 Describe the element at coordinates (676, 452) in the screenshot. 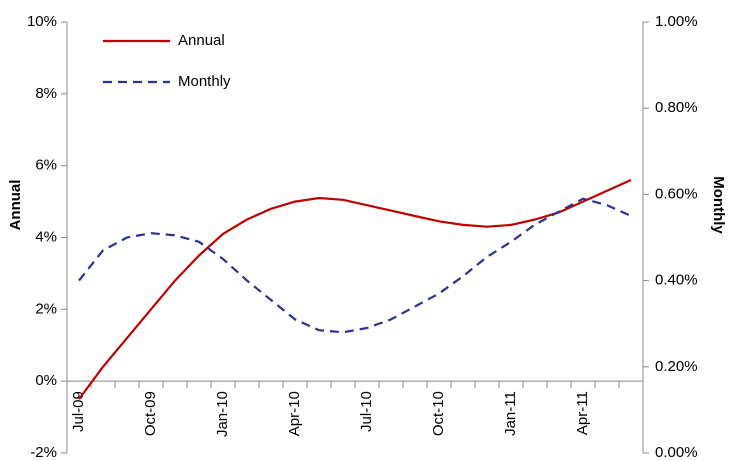

I see `y2-tick-label: 0.00%` at that location.